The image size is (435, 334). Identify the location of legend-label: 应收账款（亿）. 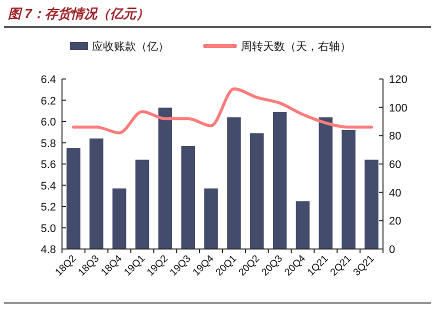
(130, 46).